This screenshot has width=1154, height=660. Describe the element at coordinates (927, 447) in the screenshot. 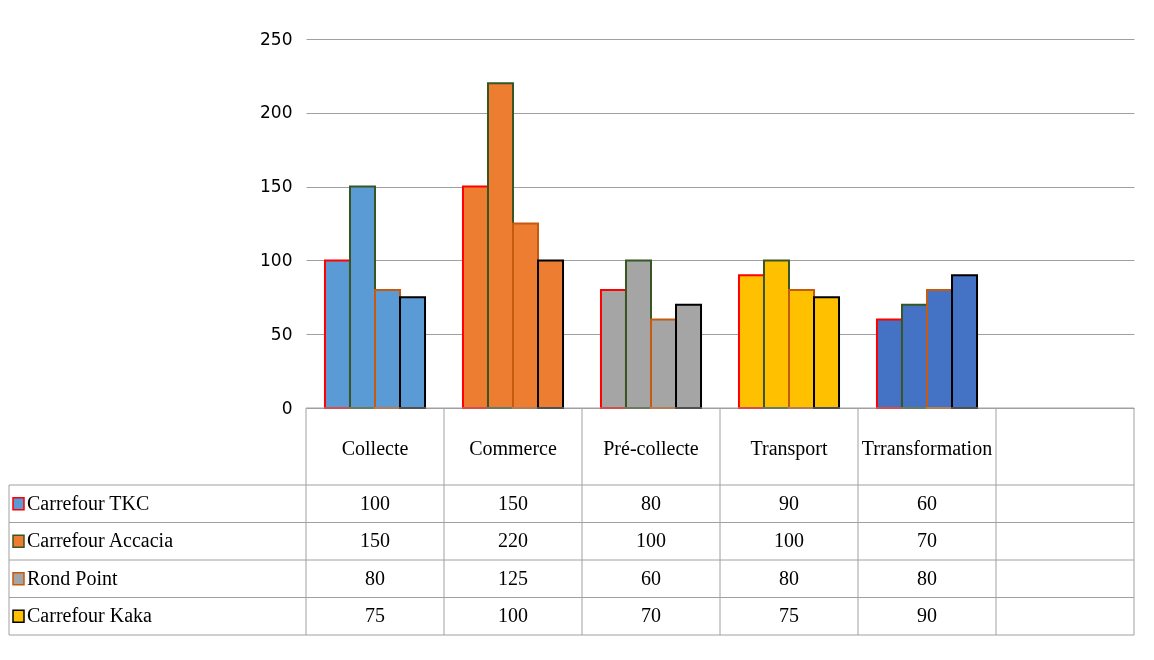

I see `x-tick-label: Trransformation` at that location.